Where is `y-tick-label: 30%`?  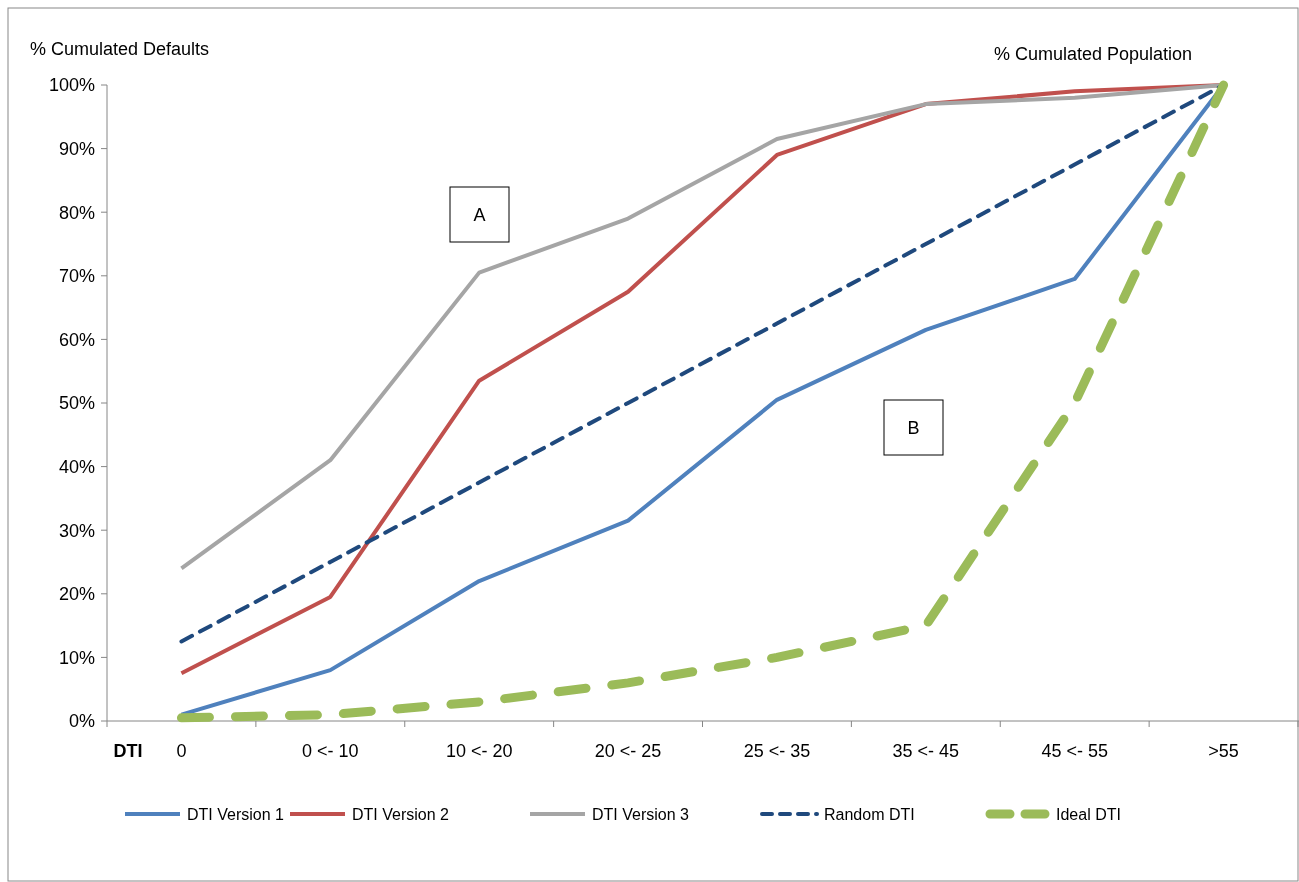 y-tick-label: 30% is located at coordinates (76, 530).